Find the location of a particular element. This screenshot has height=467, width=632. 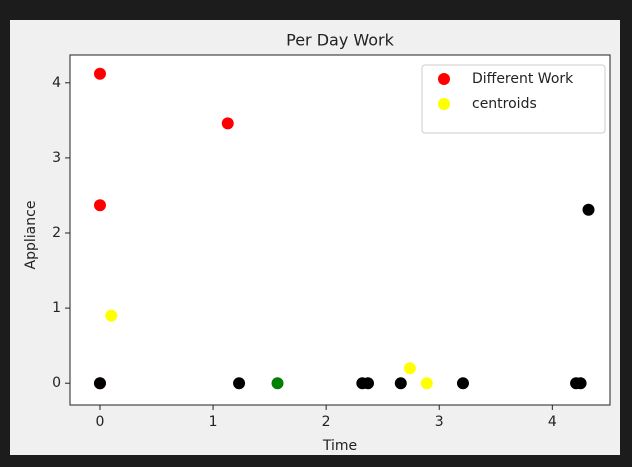

x-tick-label: 2 is located at coordinates (326, 422).